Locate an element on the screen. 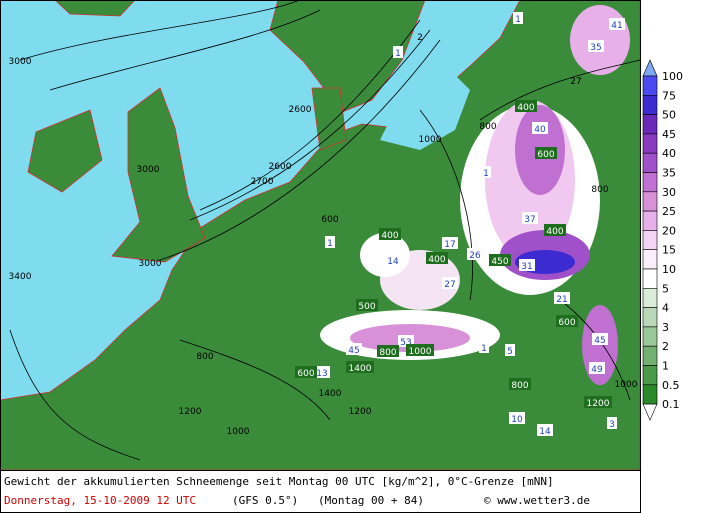  date: Donnerstag, 15-10-2009 12 UTC is located at coordinates (100, 500).